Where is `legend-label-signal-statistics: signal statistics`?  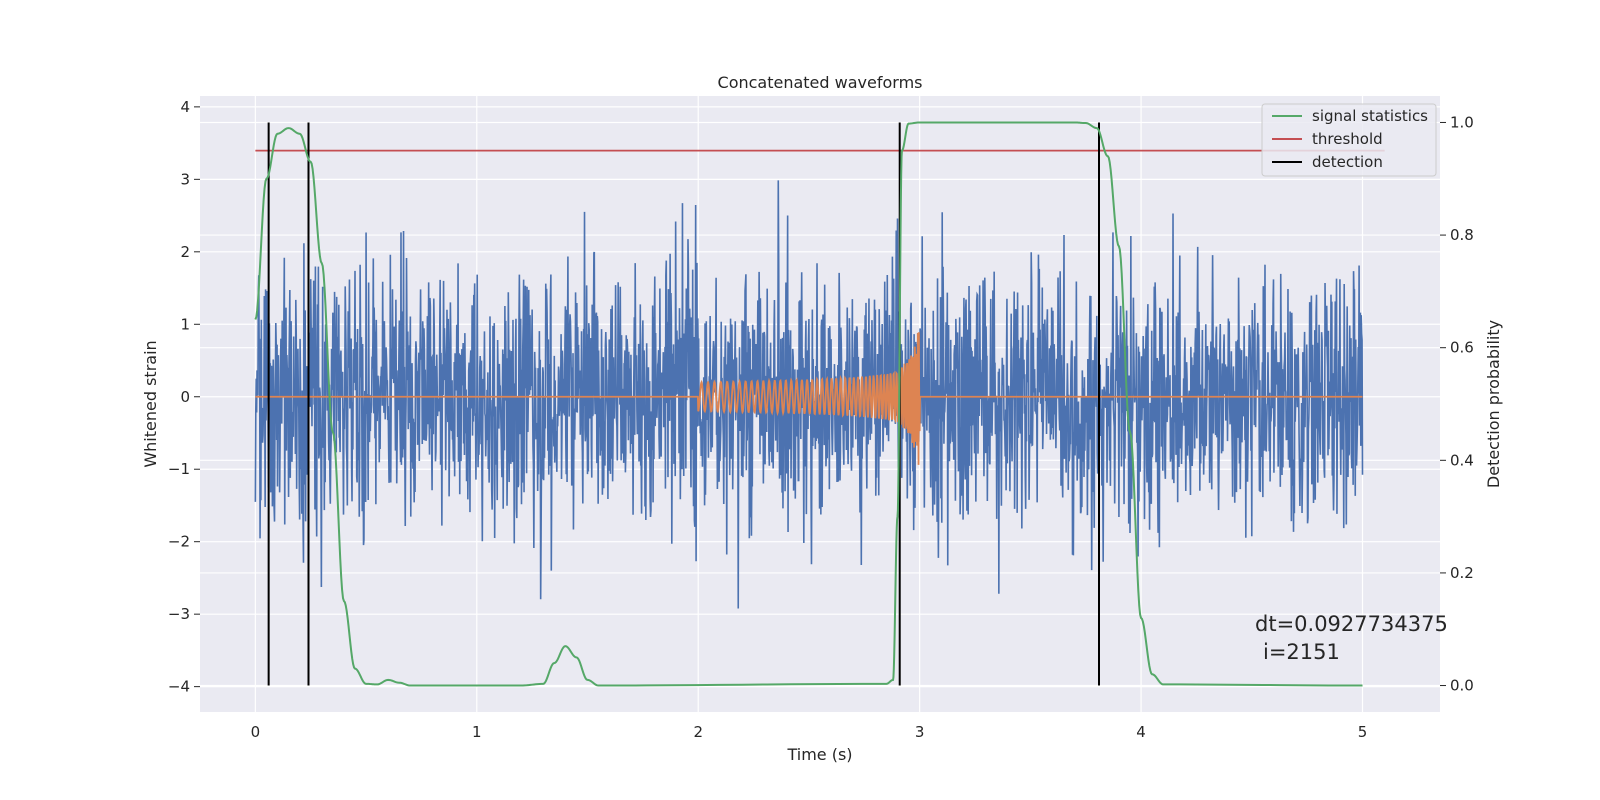 legend-label-signal-statistics: signal statistics is located at coordinates (1370, 116).